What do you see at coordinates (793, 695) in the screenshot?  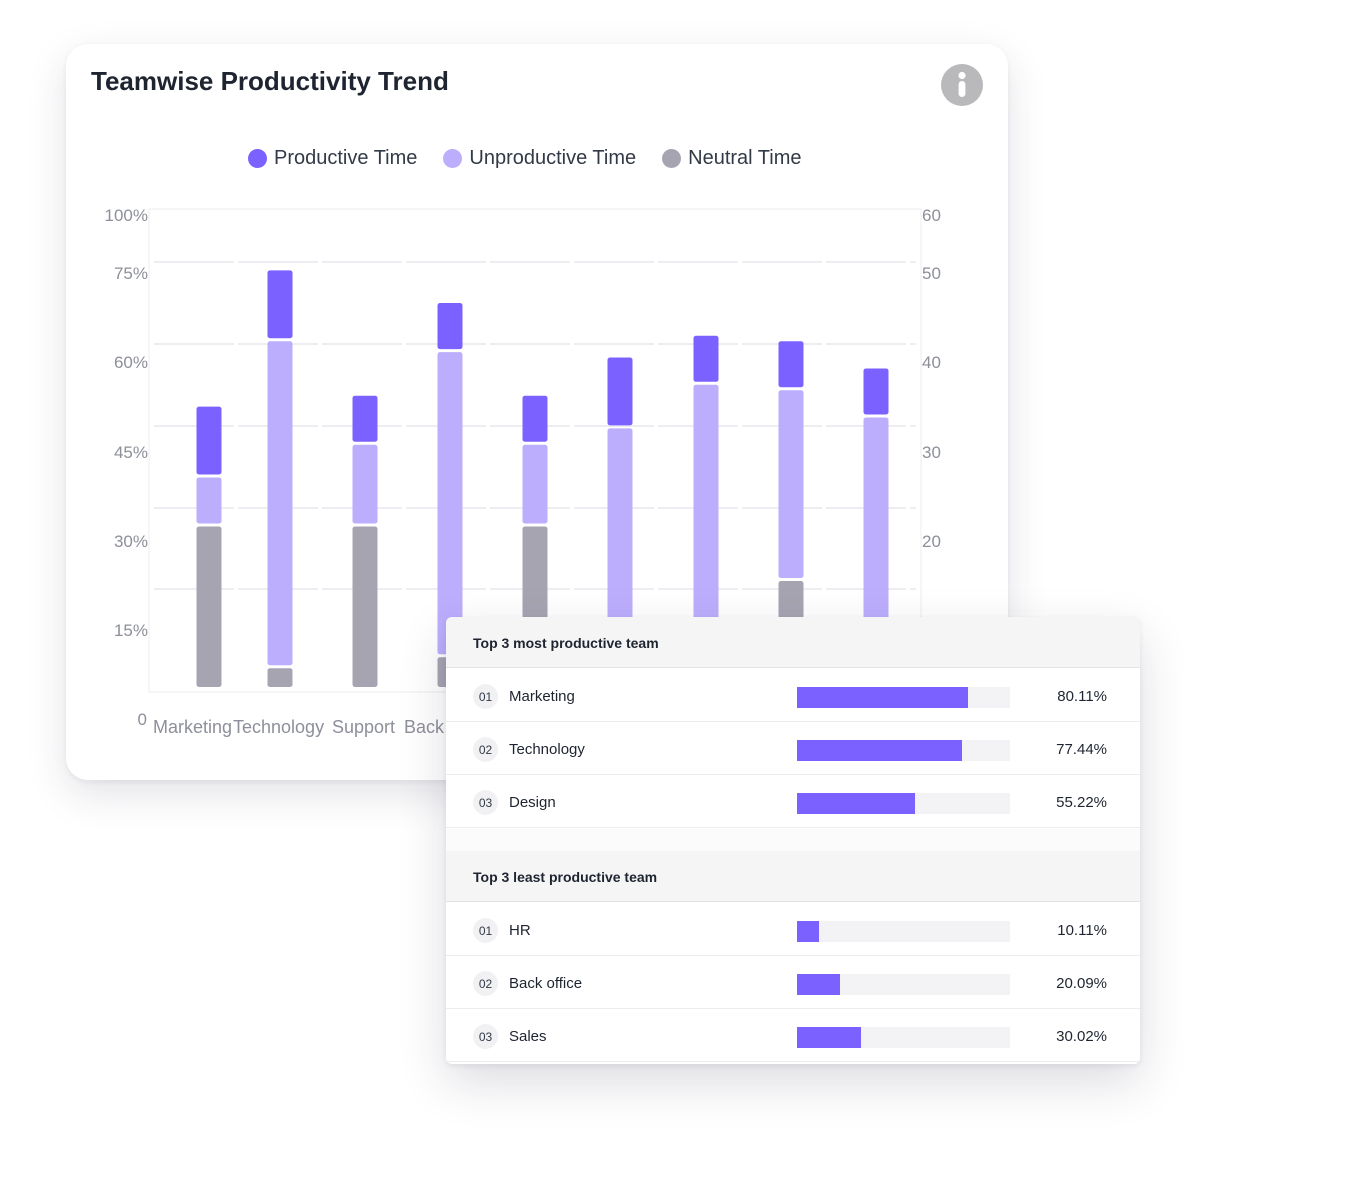 I see `team-row: 01 Marketing 80.11%` at bounding box center [793, 695].